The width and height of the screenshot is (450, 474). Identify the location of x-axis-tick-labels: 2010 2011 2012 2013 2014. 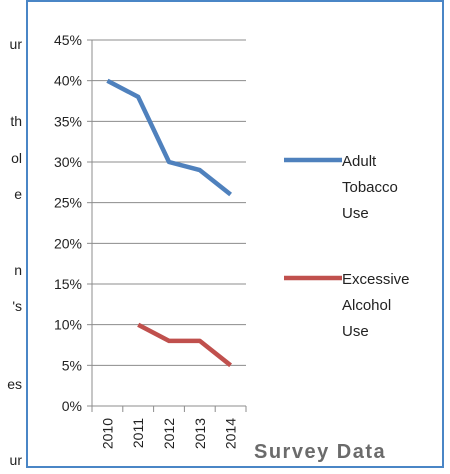
(168, 433).